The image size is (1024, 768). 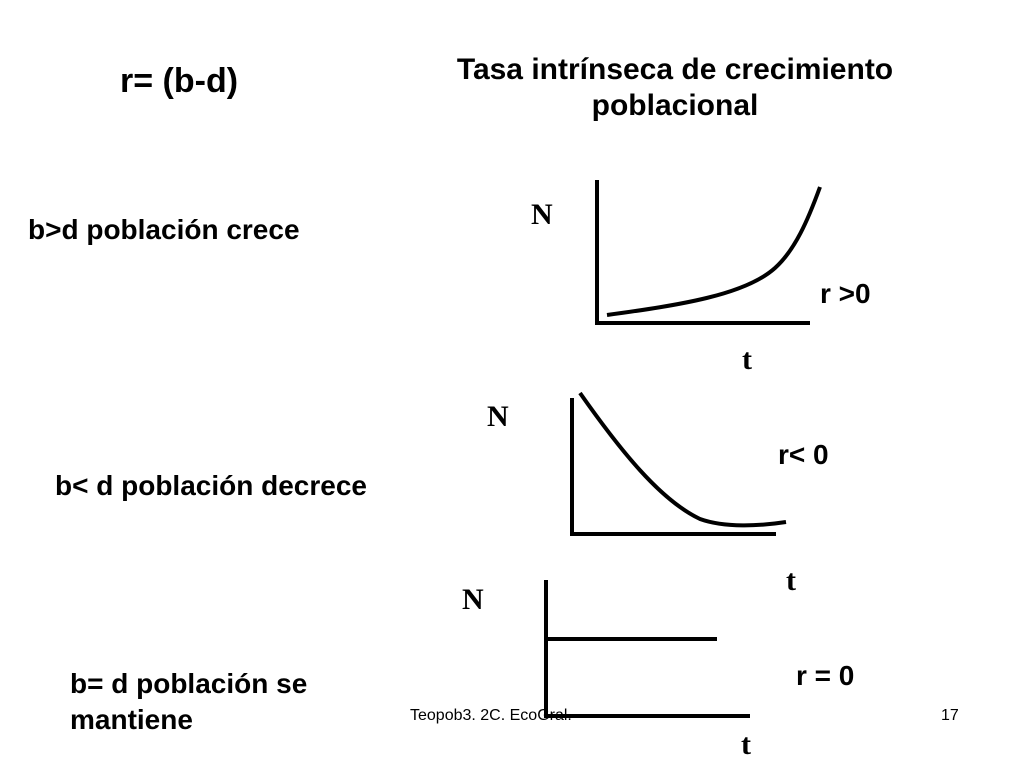 What do you see at coordinates (845, 293) in the screenshot?
I see `growth-r-label: r >0` at bounding box center [845, 293].